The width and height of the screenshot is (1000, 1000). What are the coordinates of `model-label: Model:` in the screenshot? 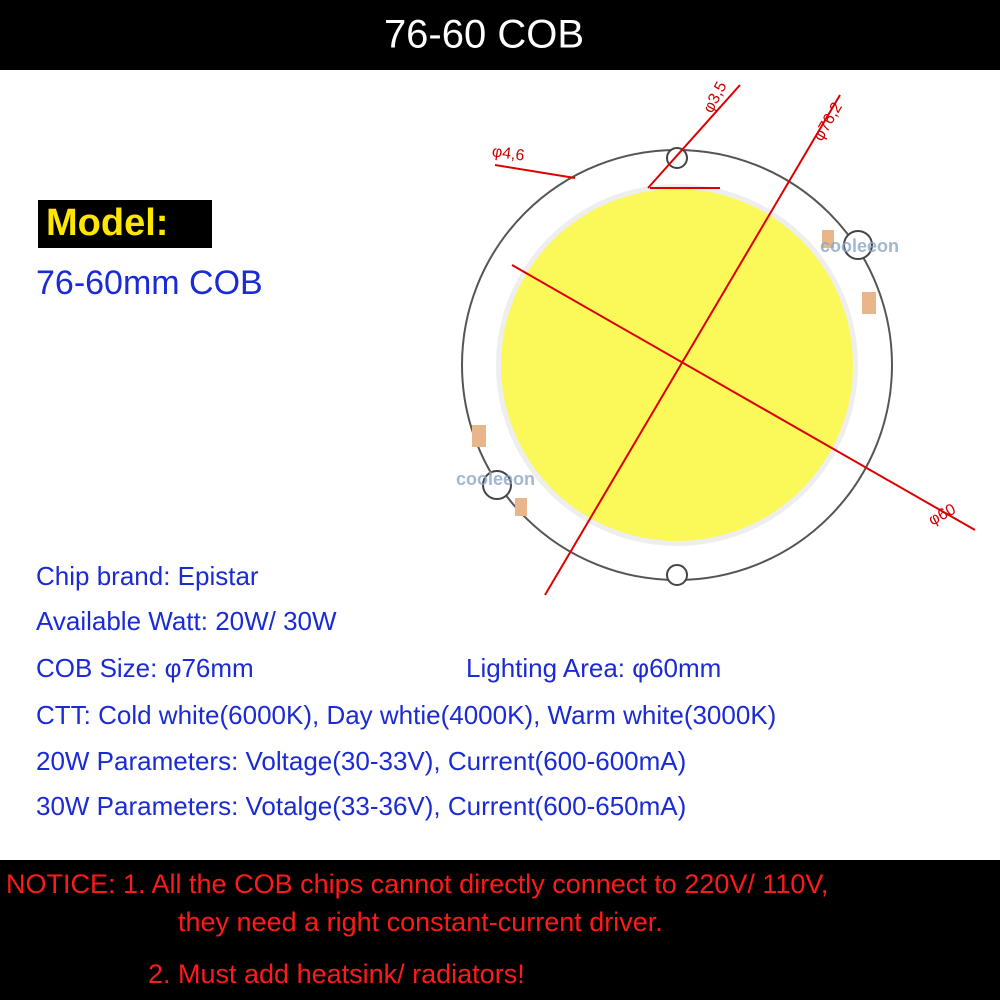 It's located at (107, 223).